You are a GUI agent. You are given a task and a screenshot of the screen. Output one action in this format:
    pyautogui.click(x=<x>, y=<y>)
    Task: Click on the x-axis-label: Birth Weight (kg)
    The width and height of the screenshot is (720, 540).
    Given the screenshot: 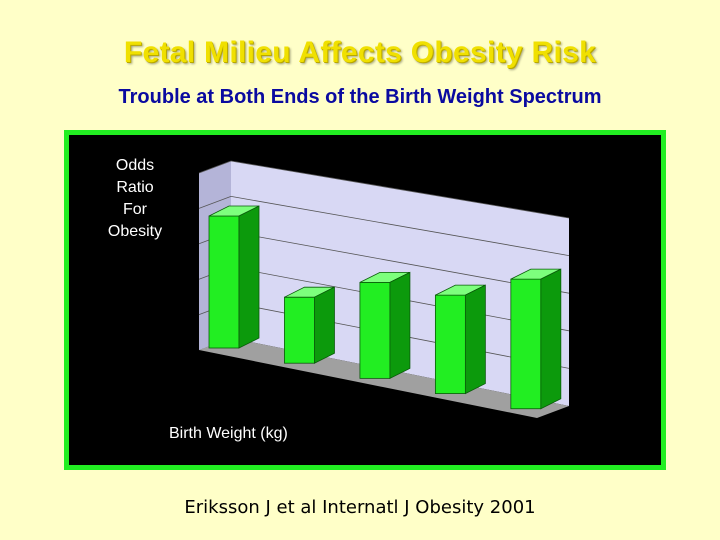 What is the action you would take?
    pyautogui.click(x=228, y=433)
    